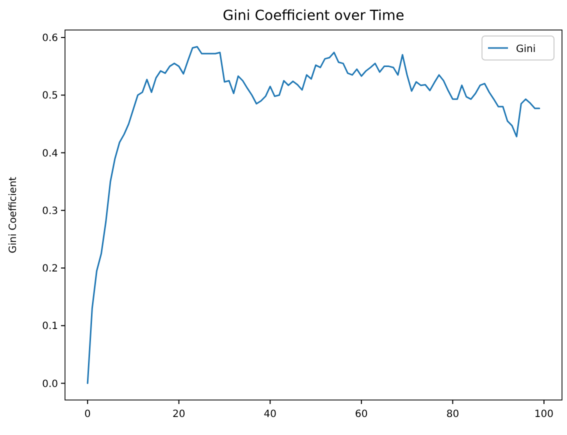 Image resolution: width=567 pixels, height=435 pixels. What do you see at coordinates (50, 211) in the screenshot?
I see `y-tick-label: 0.3` at bounding box center [50, 211].